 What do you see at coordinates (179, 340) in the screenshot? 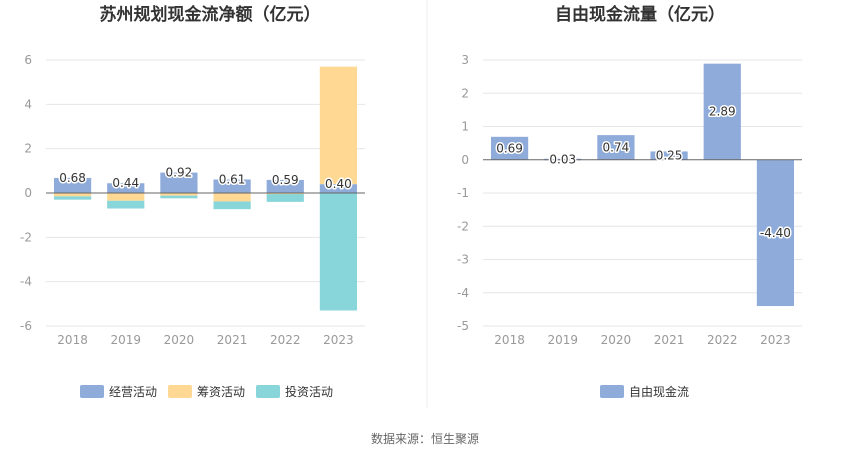
I see `left-x-tick-label: 2020` at bounding box center [179, 340].